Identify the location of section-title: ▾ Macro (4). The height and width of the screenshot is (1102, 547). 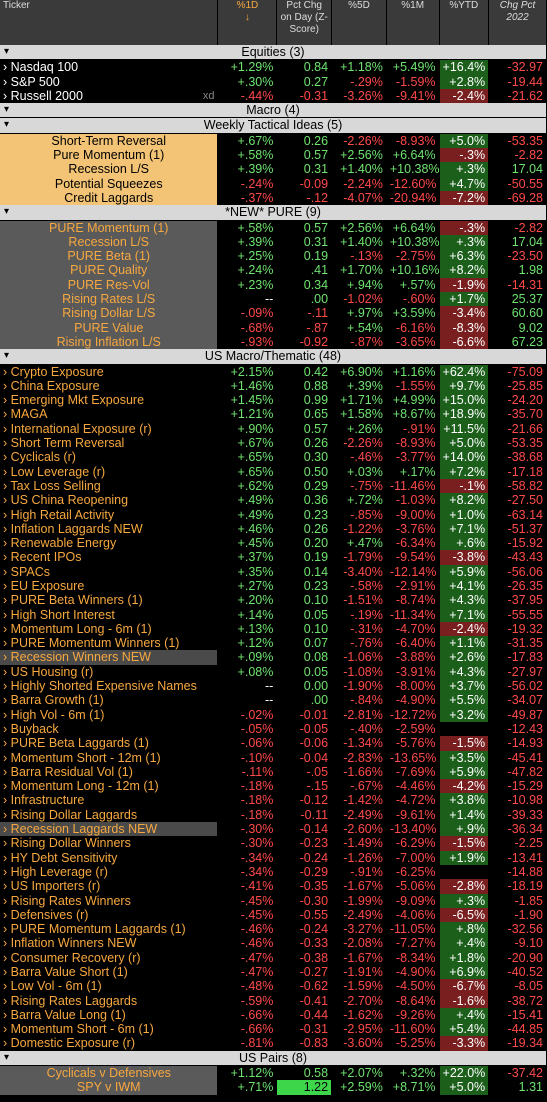
(273, 111).